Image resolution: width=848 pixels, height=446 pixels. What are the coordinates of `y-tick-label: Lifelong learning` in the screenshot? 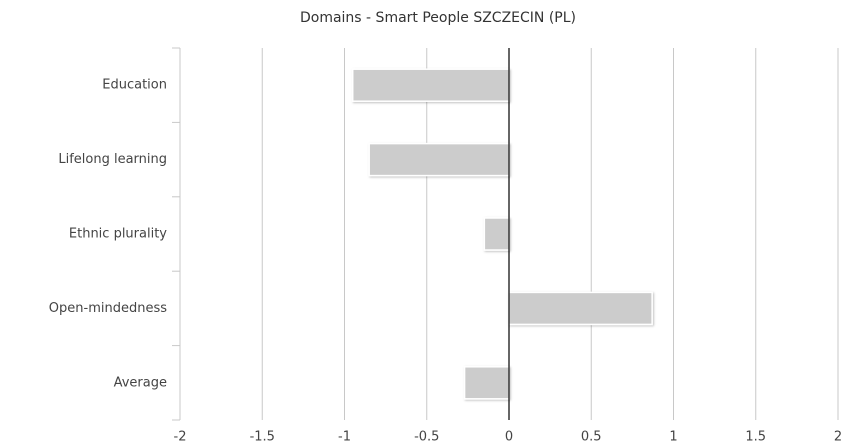 It's located at (112, 159).